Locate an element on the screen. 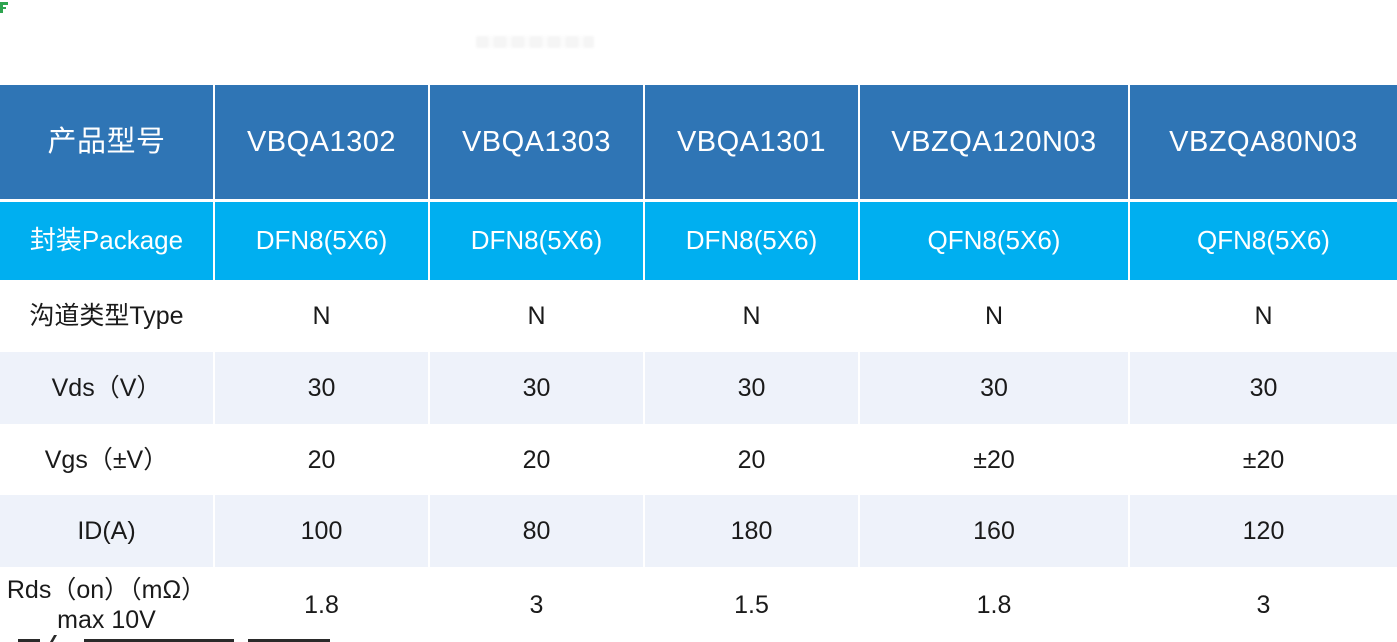  spec-value: 1.5 is located at coordinates (752, 604).